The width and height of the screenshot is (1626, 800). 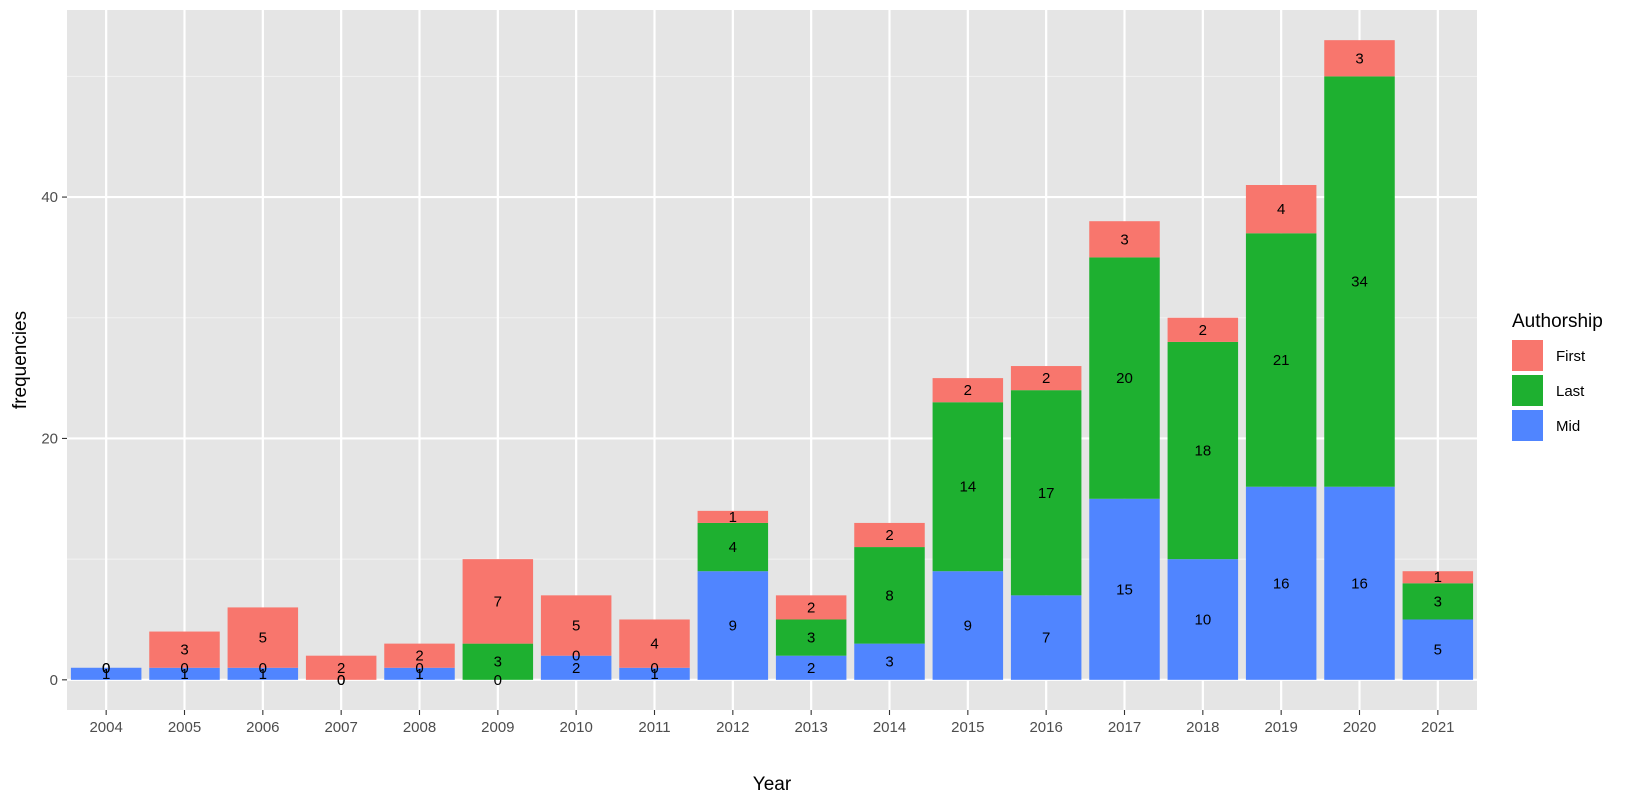 I want to click on data-label-mid-2016: 7, so click(x=1046, y=638).